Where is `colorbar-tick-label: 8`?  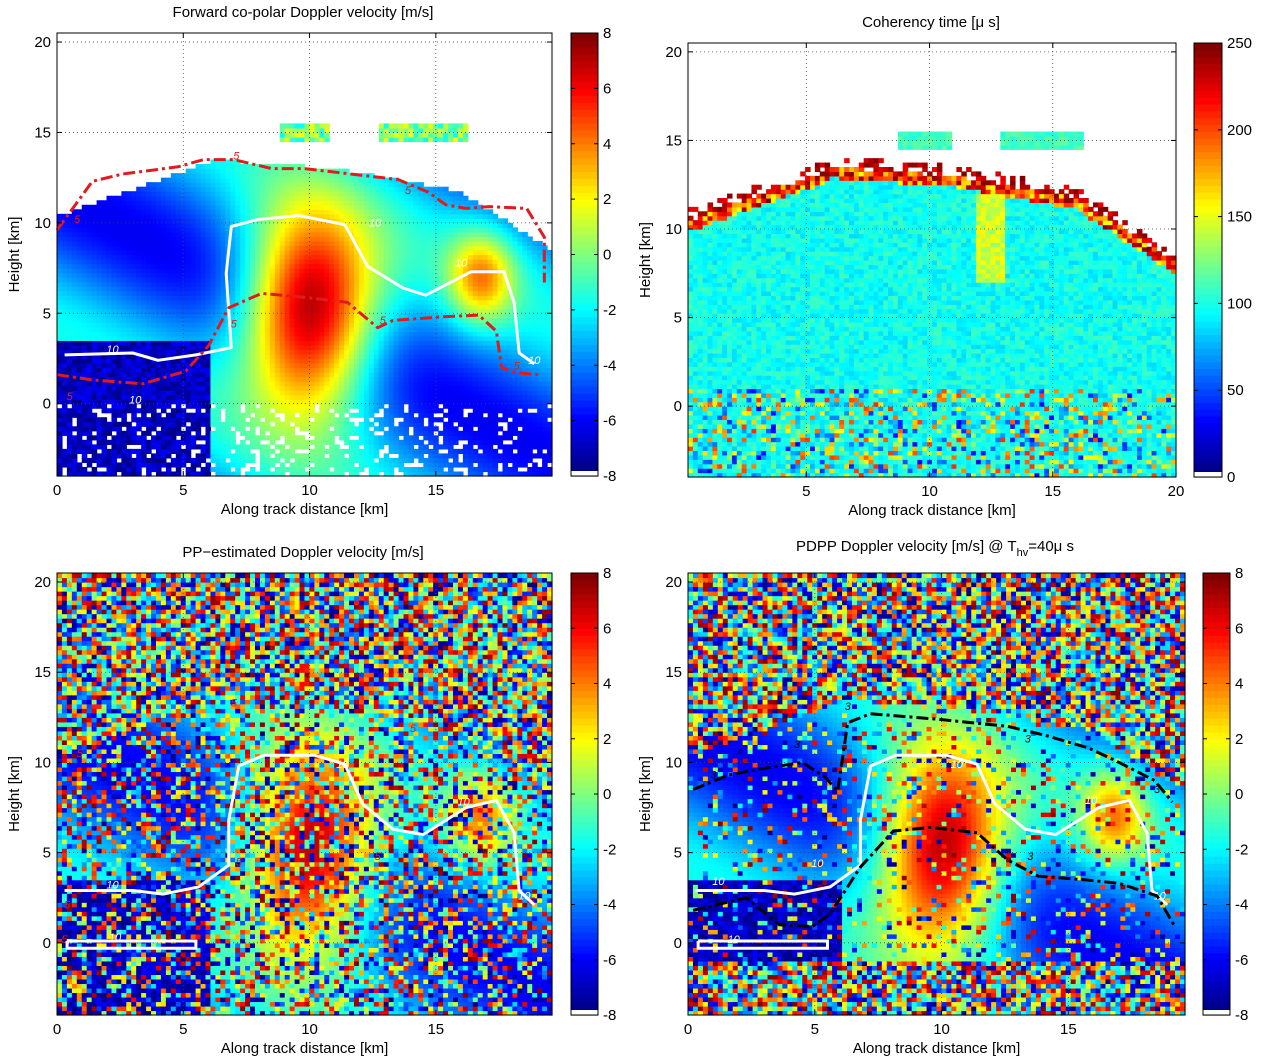 colorbar-tick-label: 8 is located at coordinates (1239, 573).